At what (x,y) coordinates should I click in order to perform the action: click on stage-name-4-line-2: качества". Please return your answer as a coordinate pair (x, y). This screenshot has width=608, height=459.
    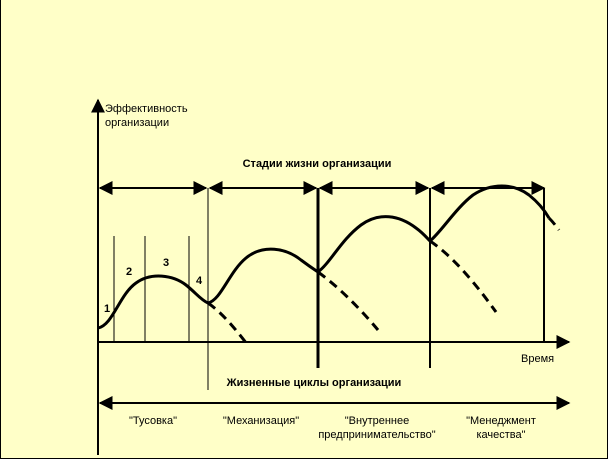
    Looking at the image, I should click on (500, 435).